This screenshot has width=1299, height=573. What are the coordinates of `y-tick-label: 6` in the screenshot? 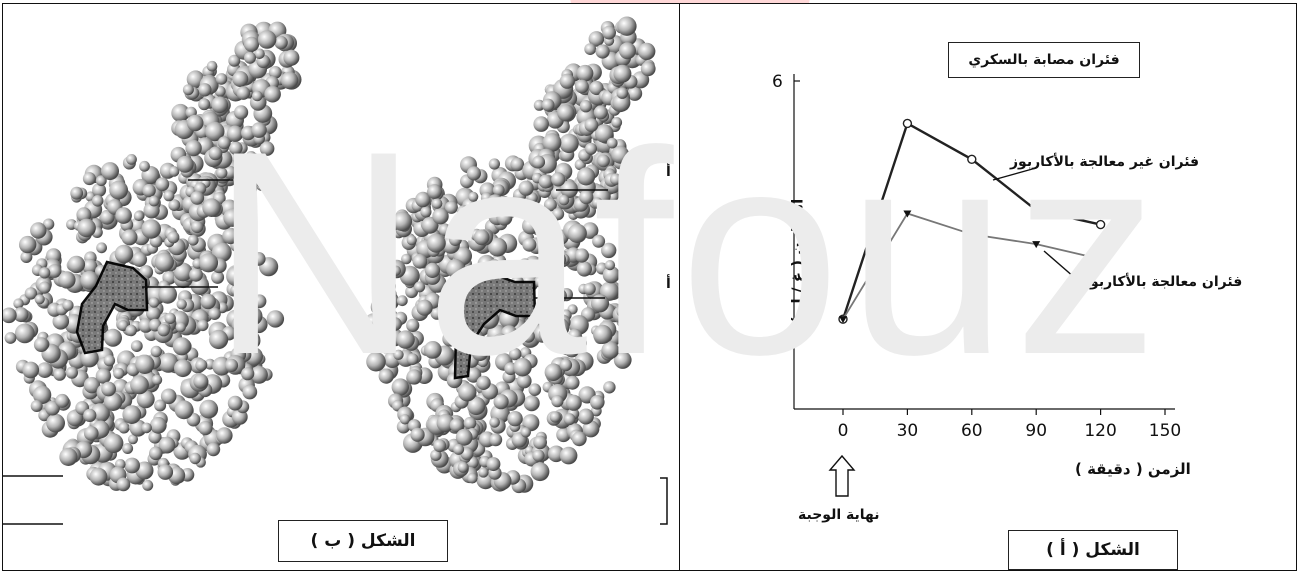 It's located at (777, 82).